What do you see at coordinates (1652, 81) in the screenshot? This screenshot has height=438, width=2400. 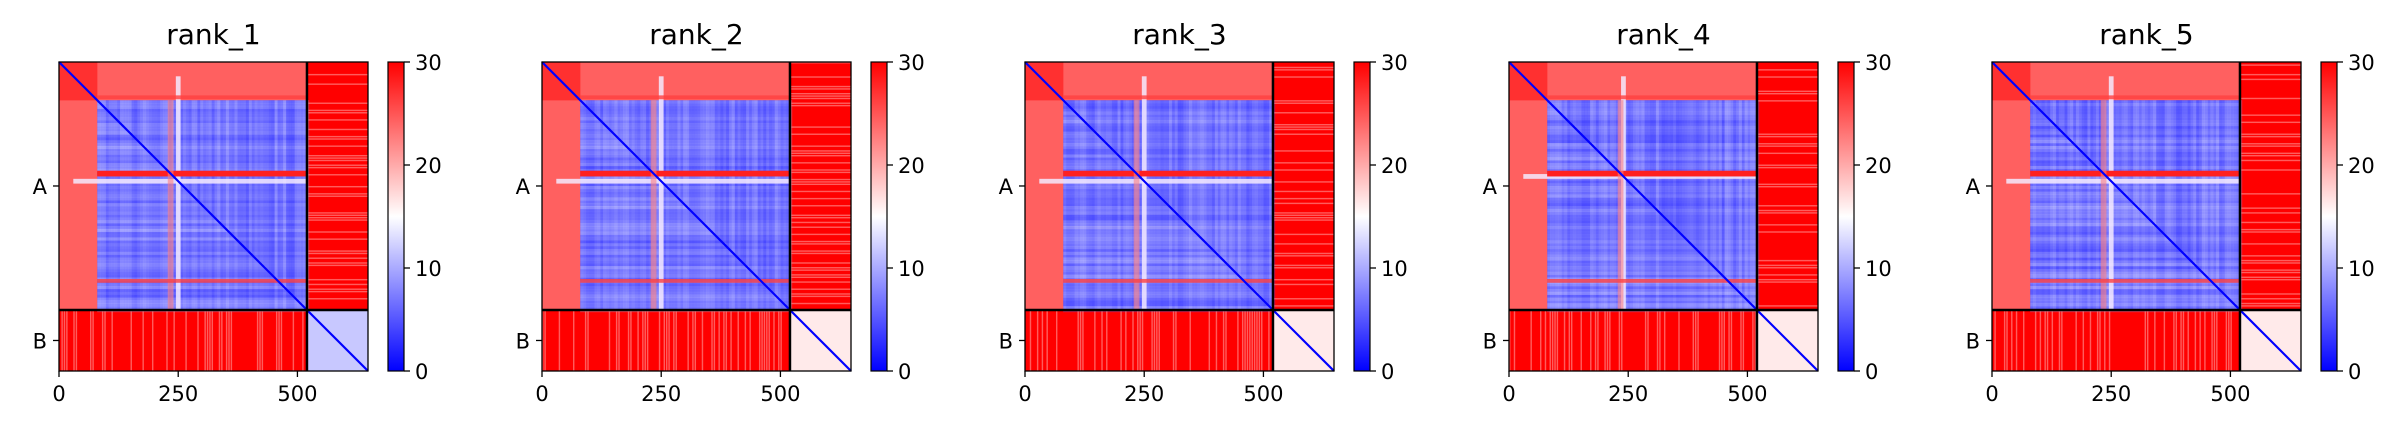 I see `nterm-row` at bounding box center [1652, 81].